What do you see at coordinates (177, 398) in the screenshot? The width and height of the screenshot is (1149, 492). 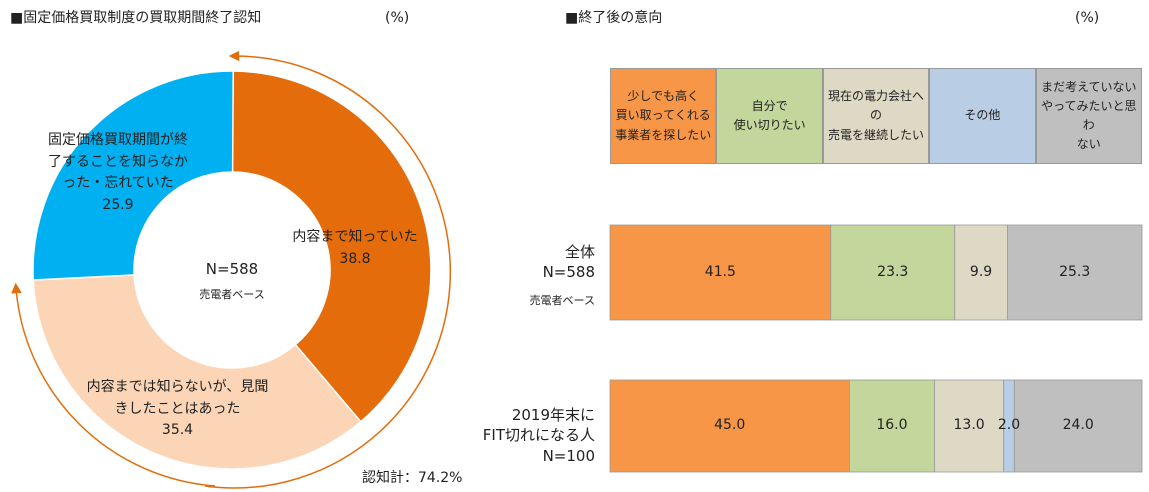 I see `category-label: 内容までは知らないが、見聞きしたことはあった` at bounding box center [177, 398].